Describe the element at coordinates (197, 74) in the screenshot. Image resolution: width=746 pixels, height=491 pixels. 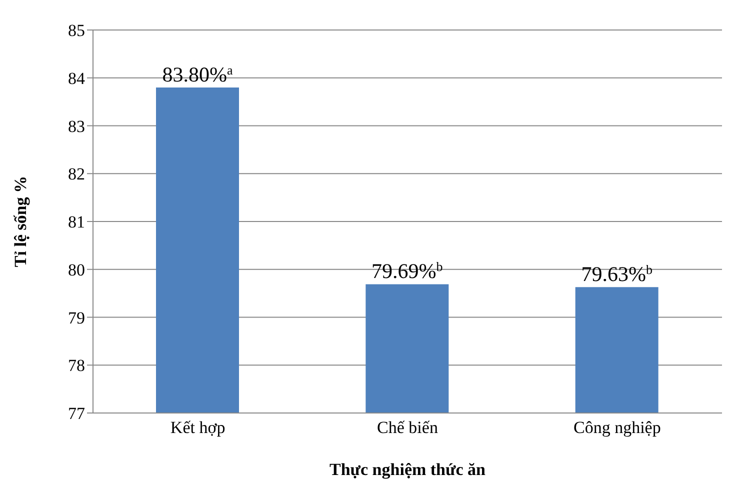
I see `data-label: 83.80%$^{a}$` at that location.